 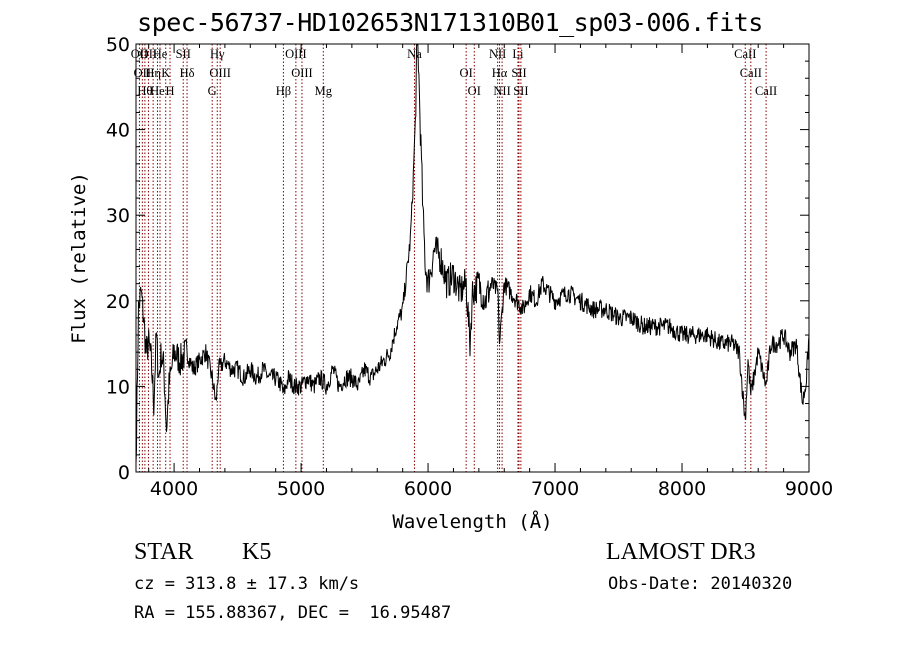 I want to click on line-label: H, so click(x=170, y=91).